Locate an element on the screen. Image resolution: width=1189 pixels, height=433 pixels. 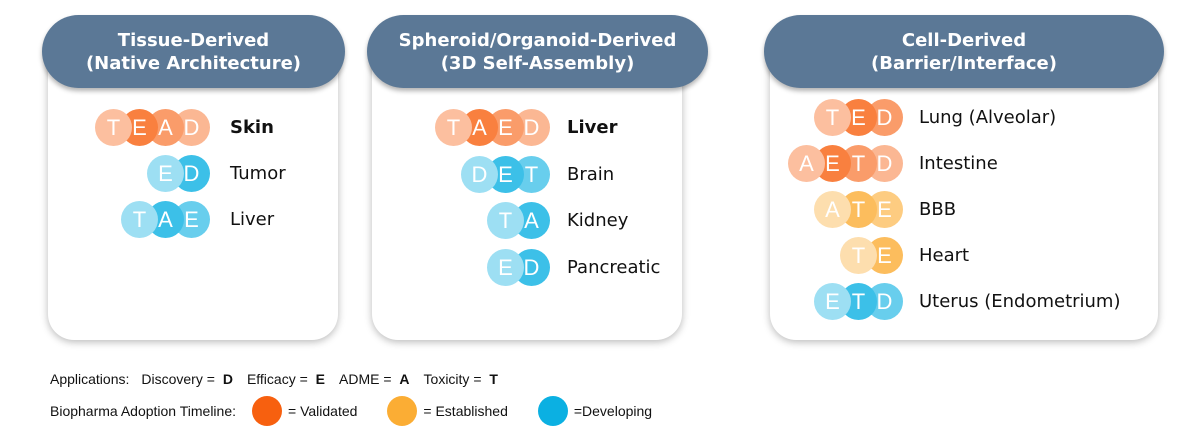
app-code: D is located at coordinates (227, 379).